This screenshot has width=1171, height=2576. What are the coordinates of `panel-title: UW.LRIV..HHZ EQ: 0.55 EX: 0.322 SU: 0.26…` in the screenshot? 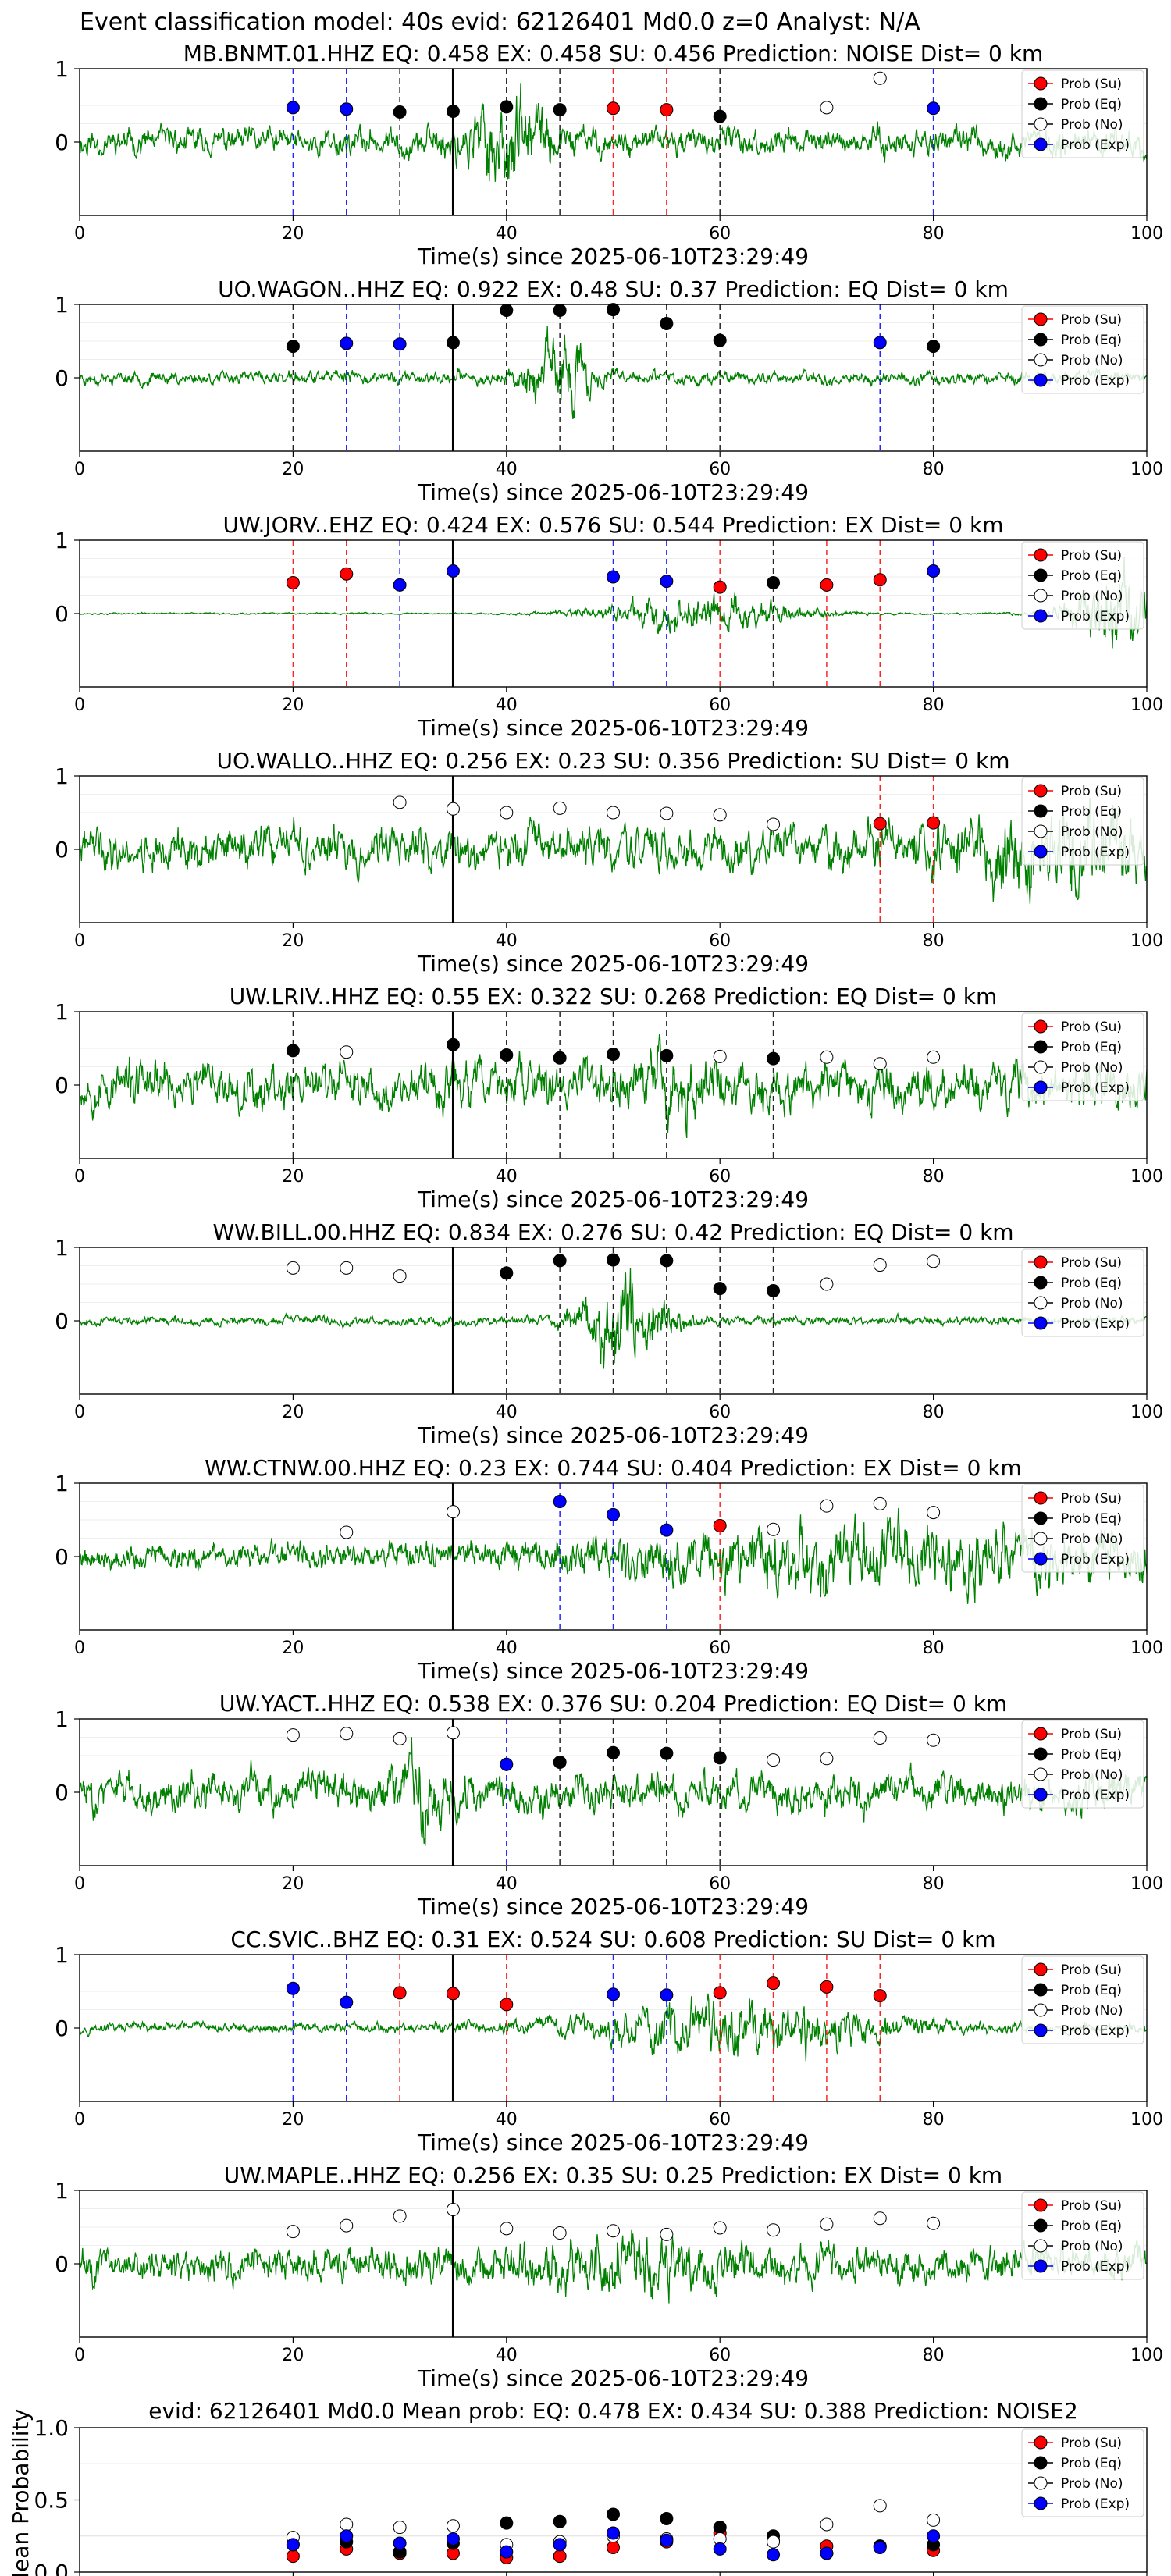 It's located at (614, 996).